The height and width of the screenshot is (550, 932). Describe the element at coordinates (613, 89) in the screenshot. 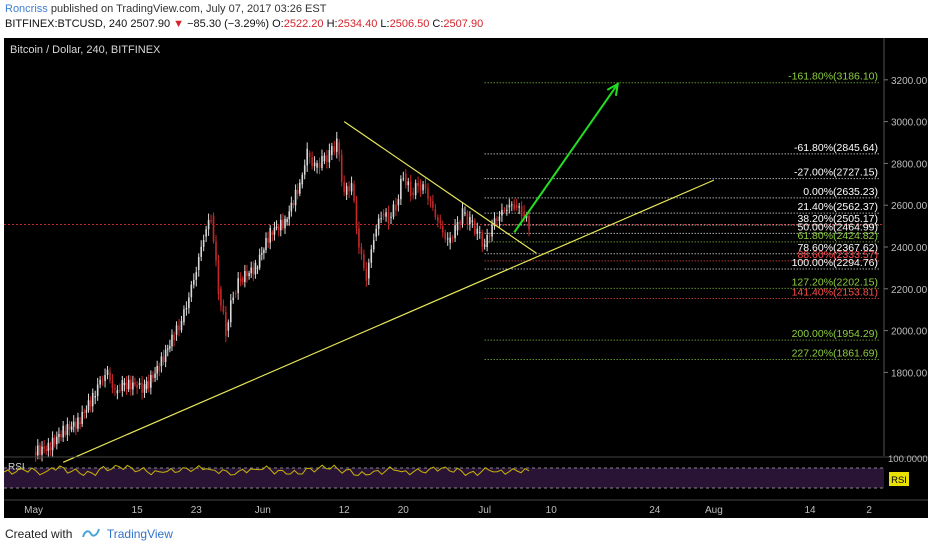

I see `projection-arrow-head` at that location.